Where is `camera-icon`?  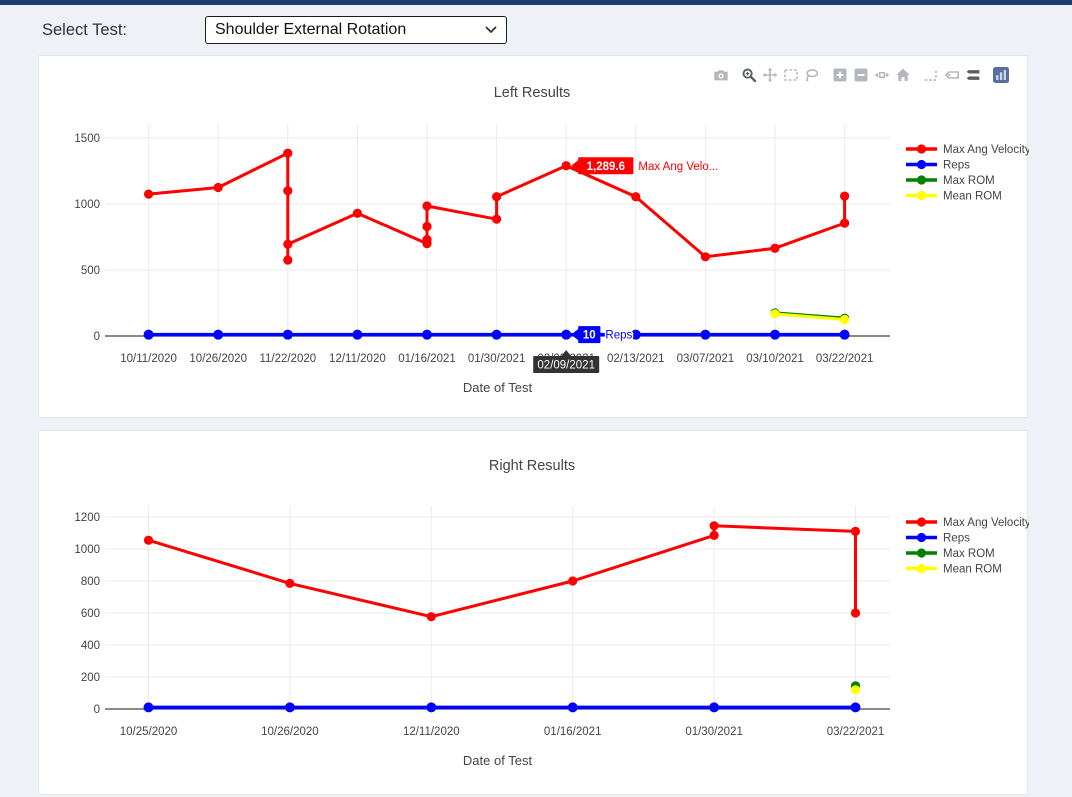
camera-icon is located at coordinates (720, 74).